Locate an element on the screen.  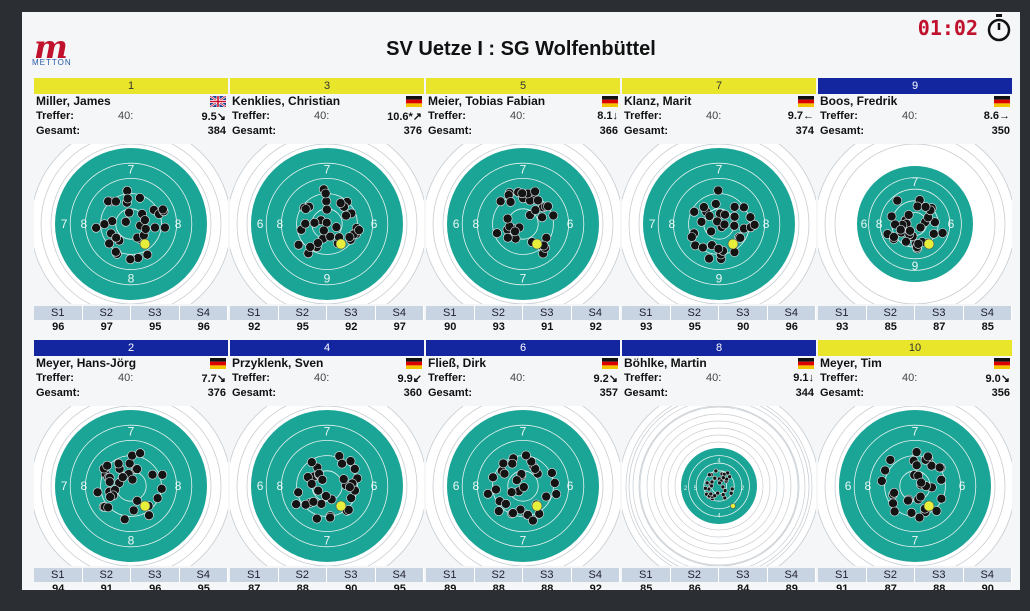
outer-ring is located at coordinates (719, 486).